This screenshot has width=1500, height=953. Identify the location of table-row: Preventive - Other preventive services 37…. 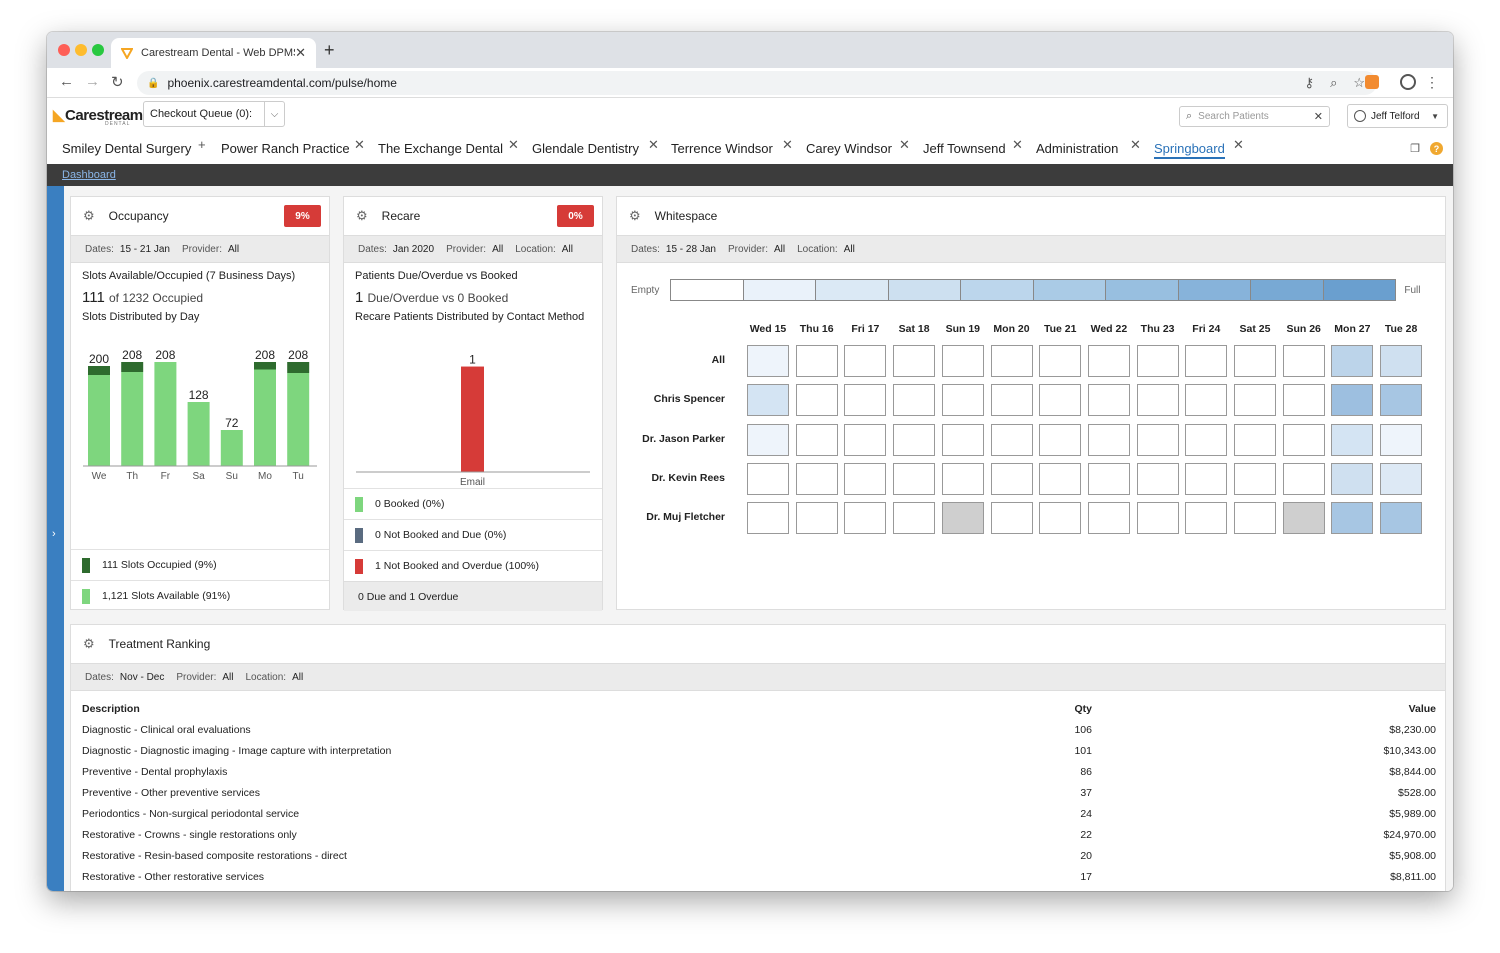
(759, 797).